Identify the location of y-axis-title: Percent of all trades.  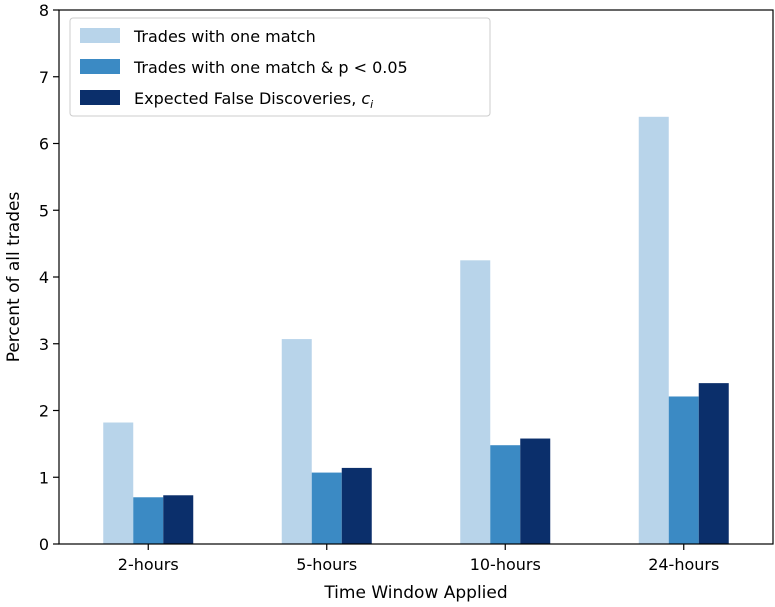
(14, 277).